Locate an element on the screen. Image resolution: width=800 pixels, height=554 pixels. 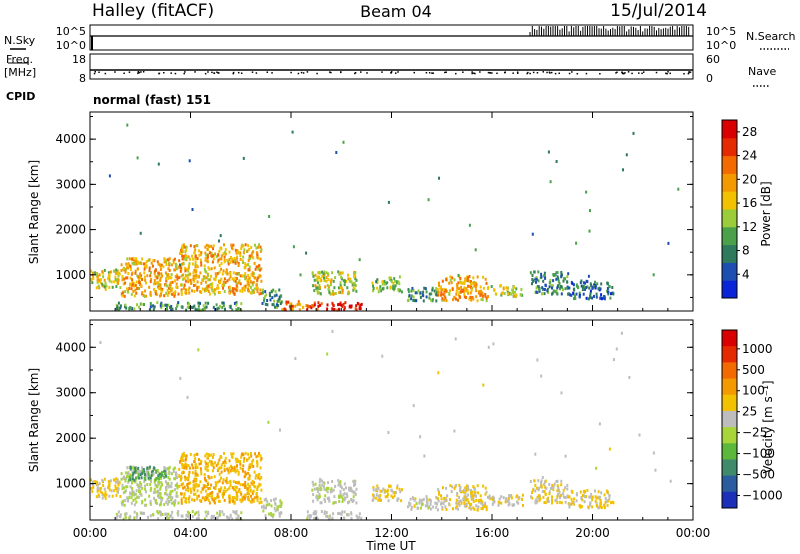
freq-unit-label: [MHz] is located at coordinates (20, 72).